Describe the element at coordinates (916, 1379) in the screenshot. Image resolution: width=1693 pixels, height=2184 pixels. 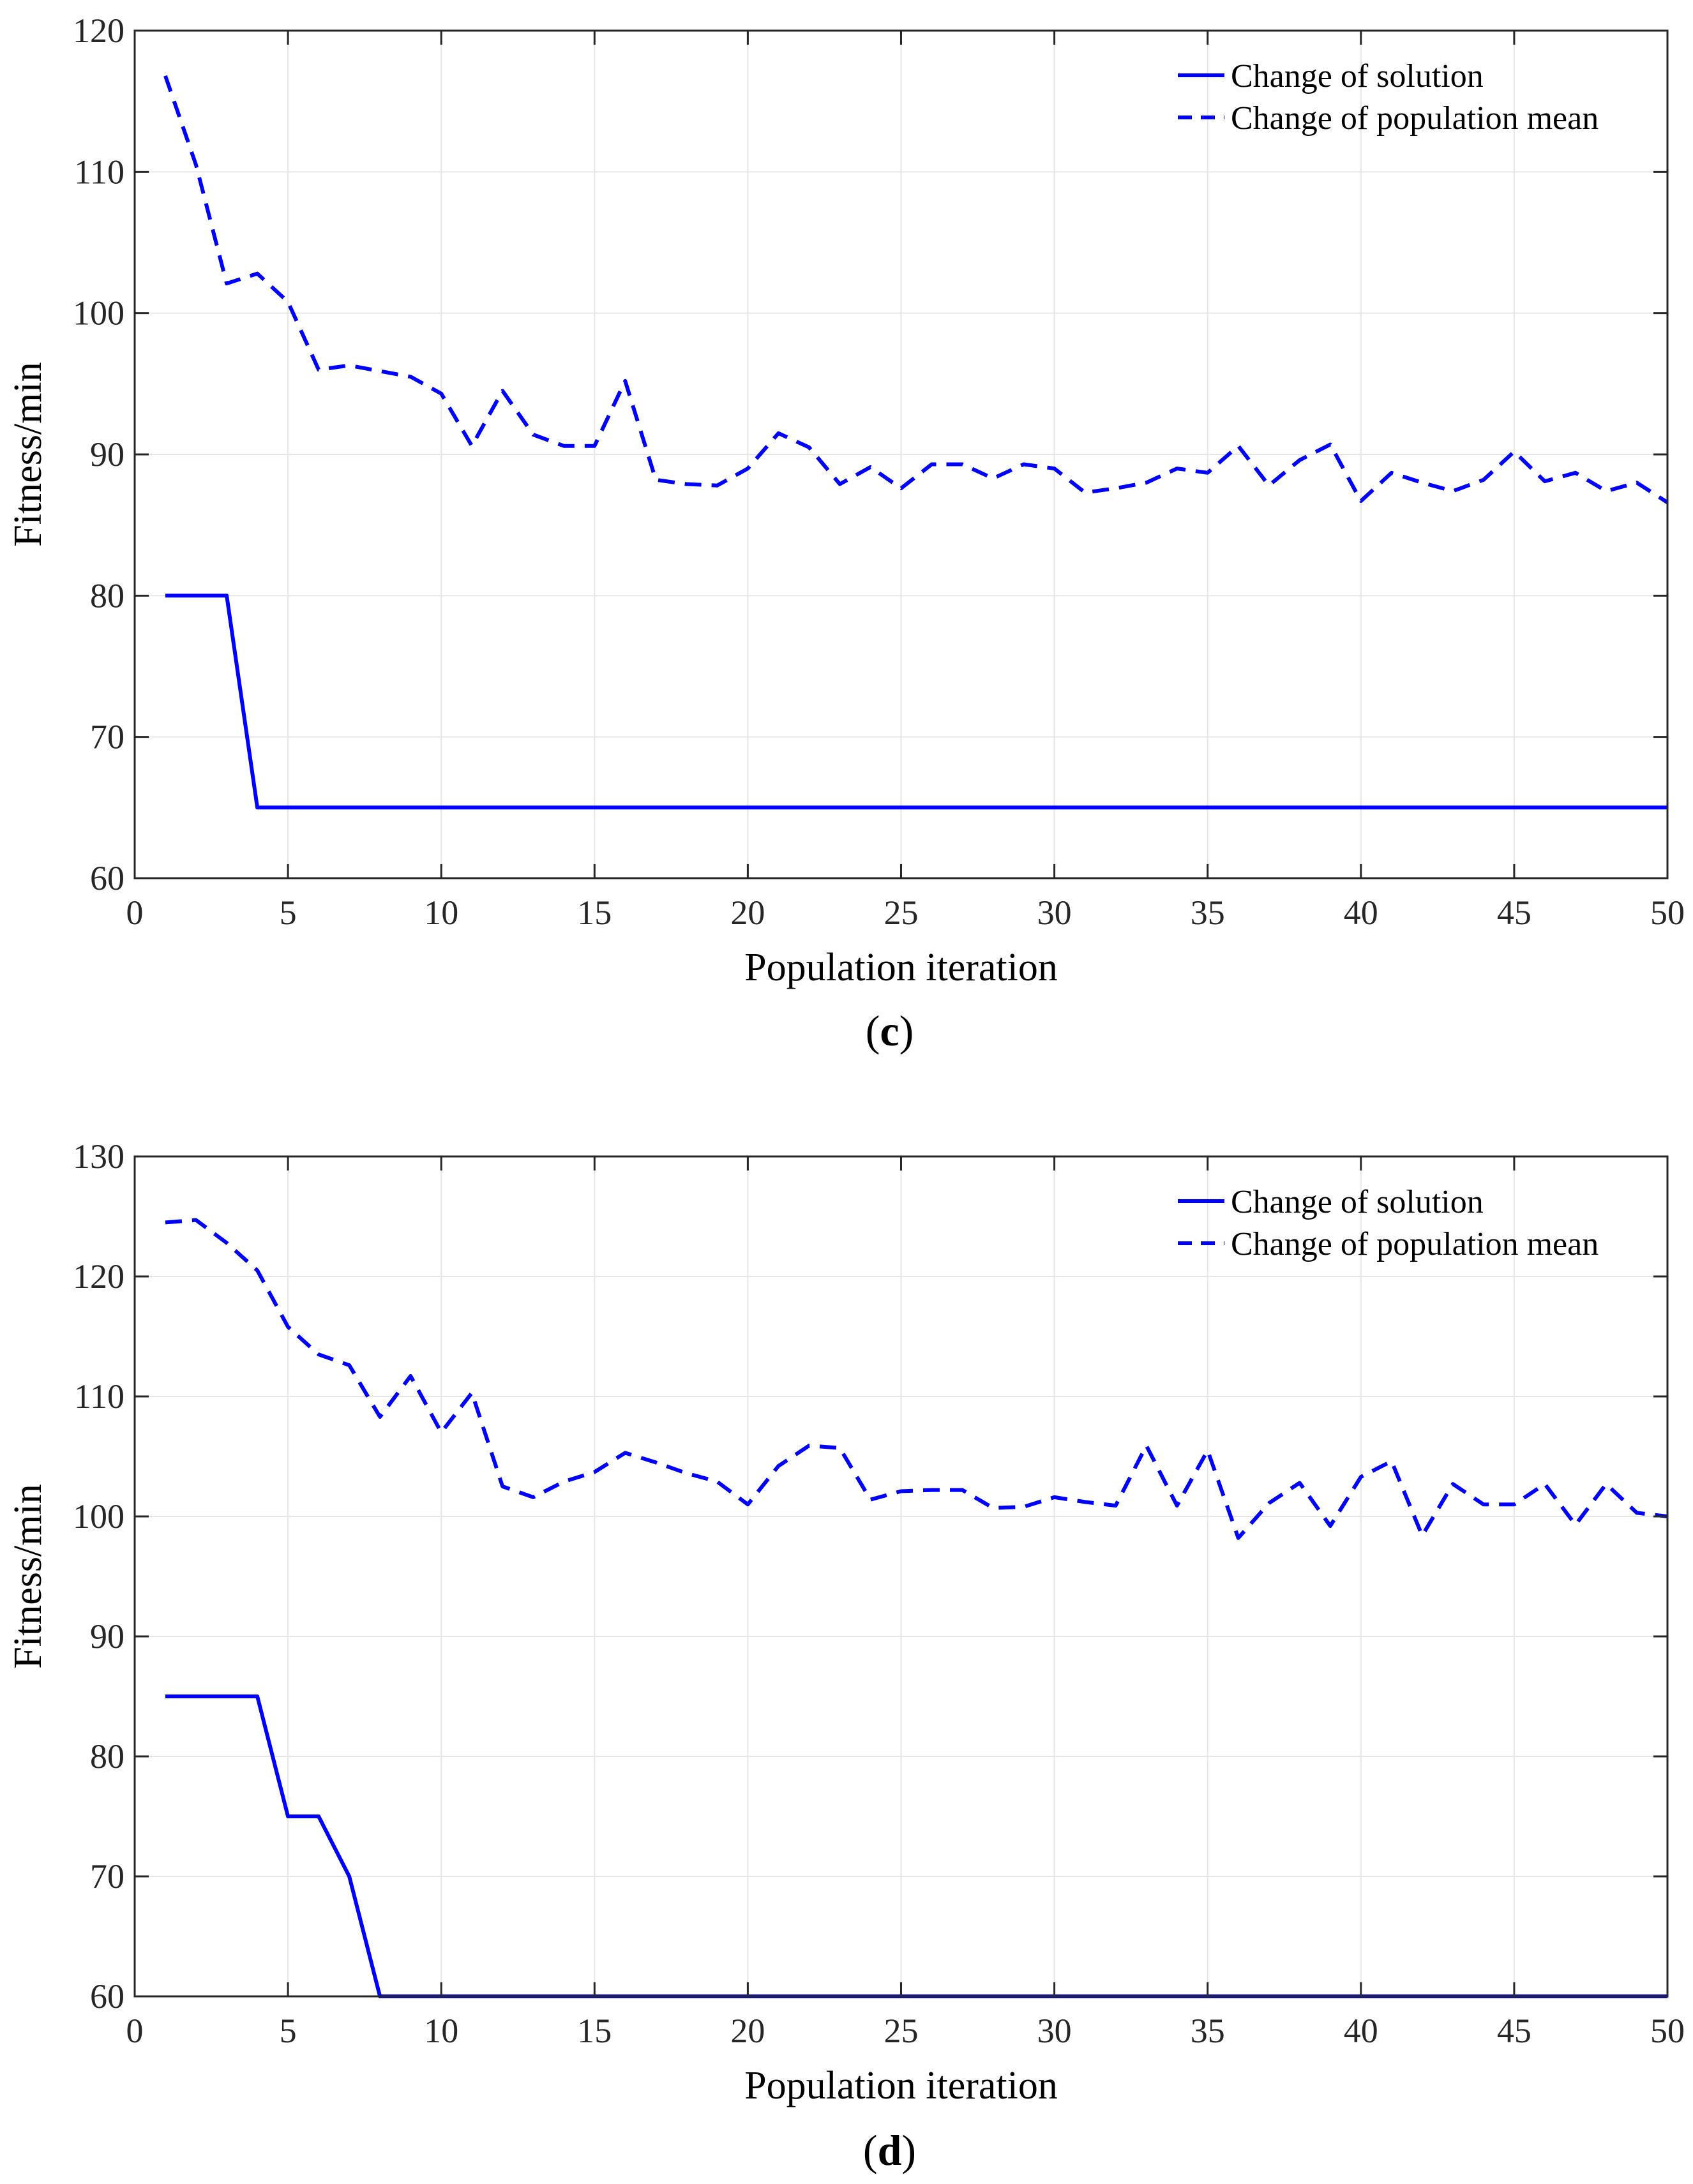
I see `series-line-population-mean` at that location.